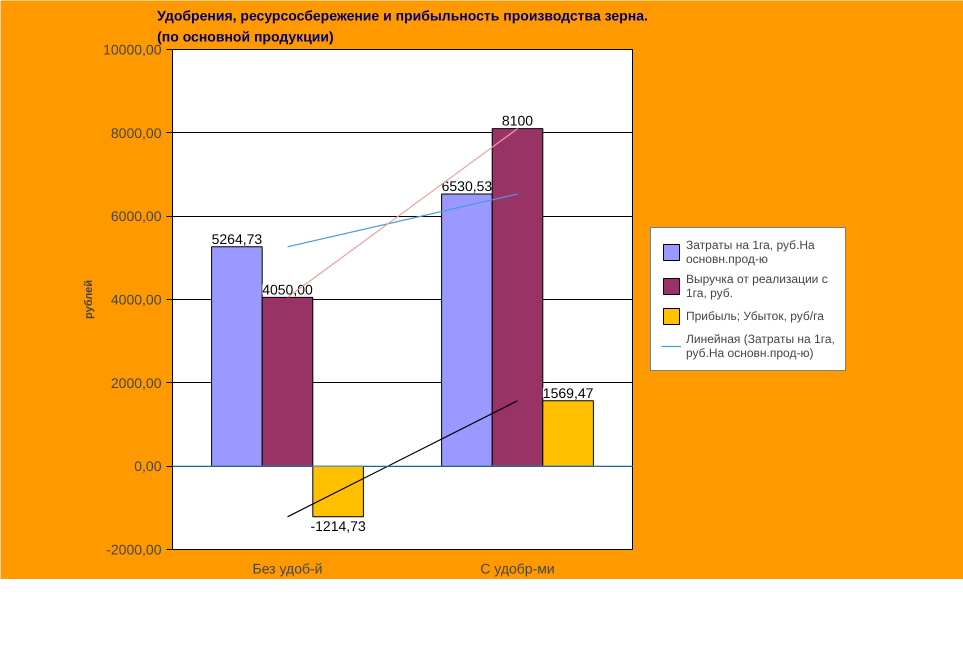  What do you see at coordinates (517, 568) in the screenshot?
I see `x-tick-label: С удобр-ми` at bounding box center [517, 568].